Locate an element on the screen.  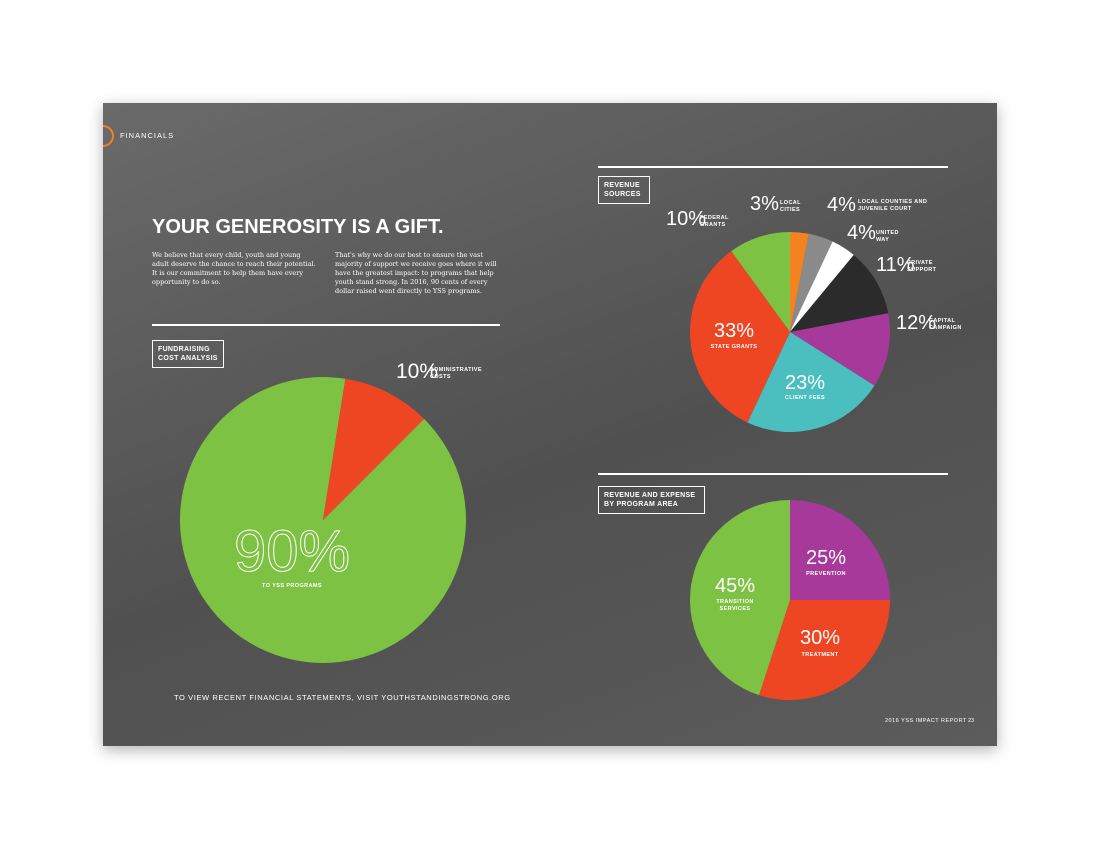
category-label: TRANSITION SERVICES is located at coordinates (735, 605).